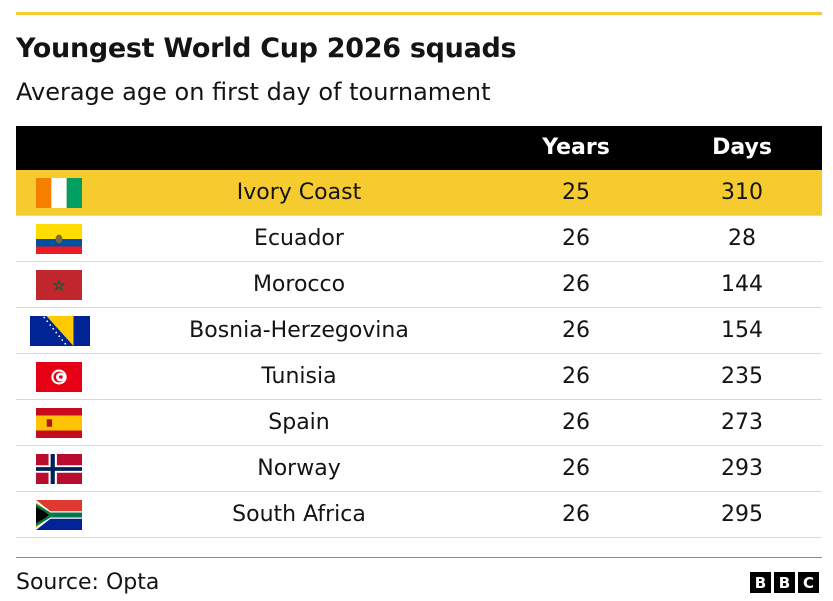 This screenshot has width=833, height=601. What do you see at coordinates (419, 239) in the screenshot?
I see `table-row: Ecuador 26 28` at bounding box center [419, 239].